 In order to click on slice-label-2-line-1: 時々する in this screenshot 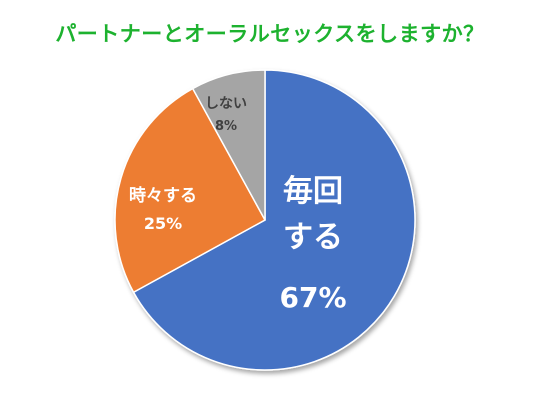, I will do `click(163, 195)`.